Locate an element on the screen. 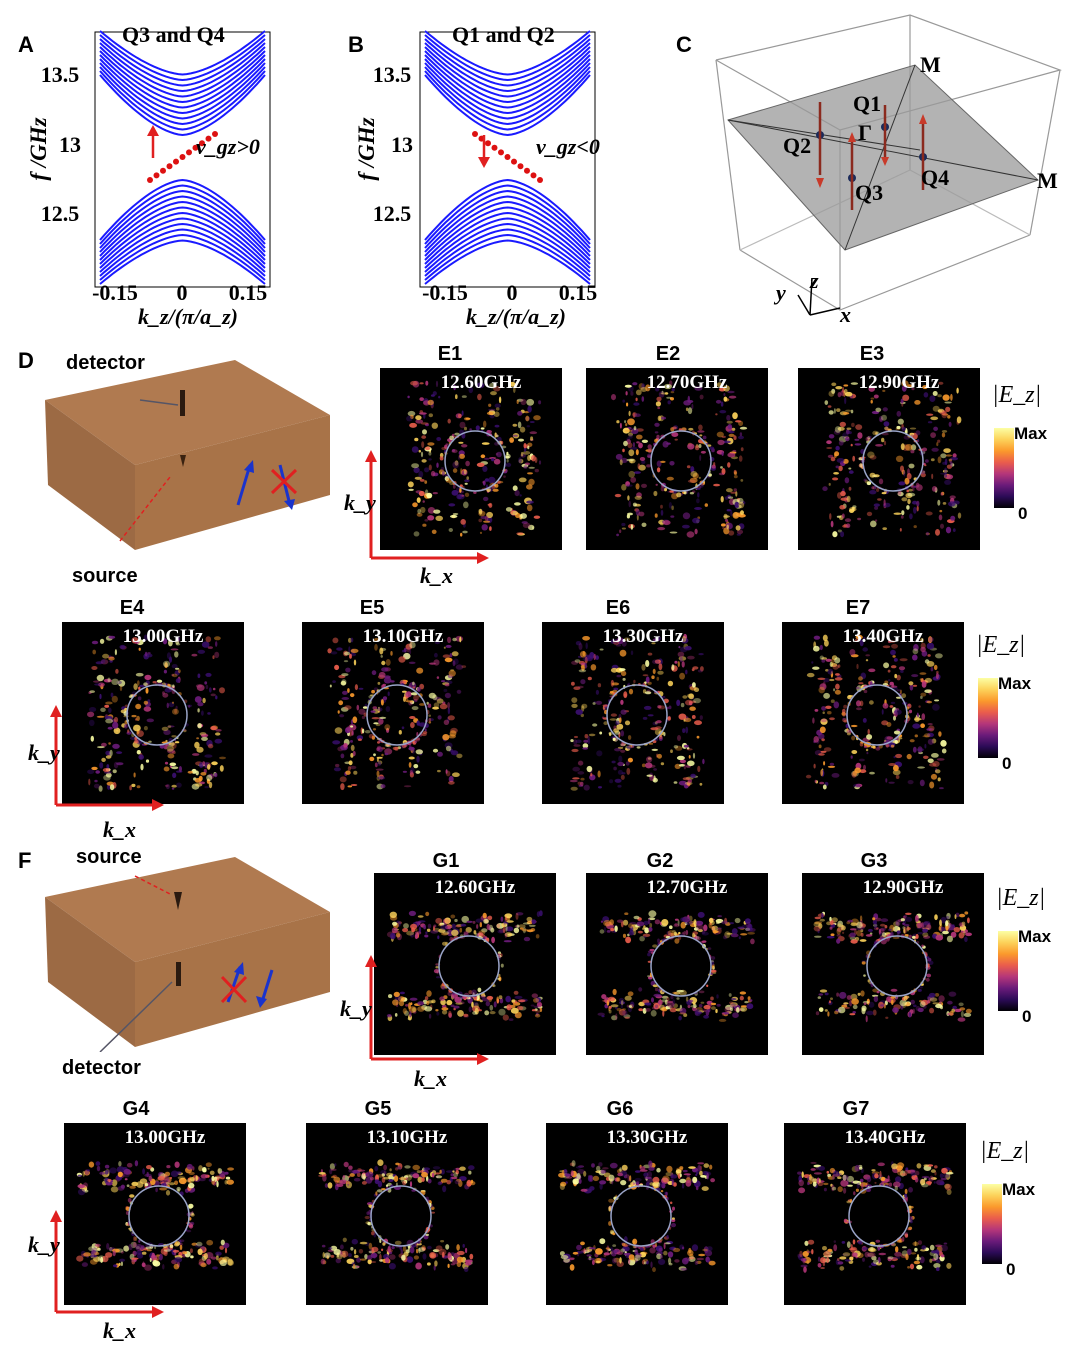 Image resolution: width=1080 pixels, height=1358 pixels. panel-d-sample-box is located at coordinates (187, 455).